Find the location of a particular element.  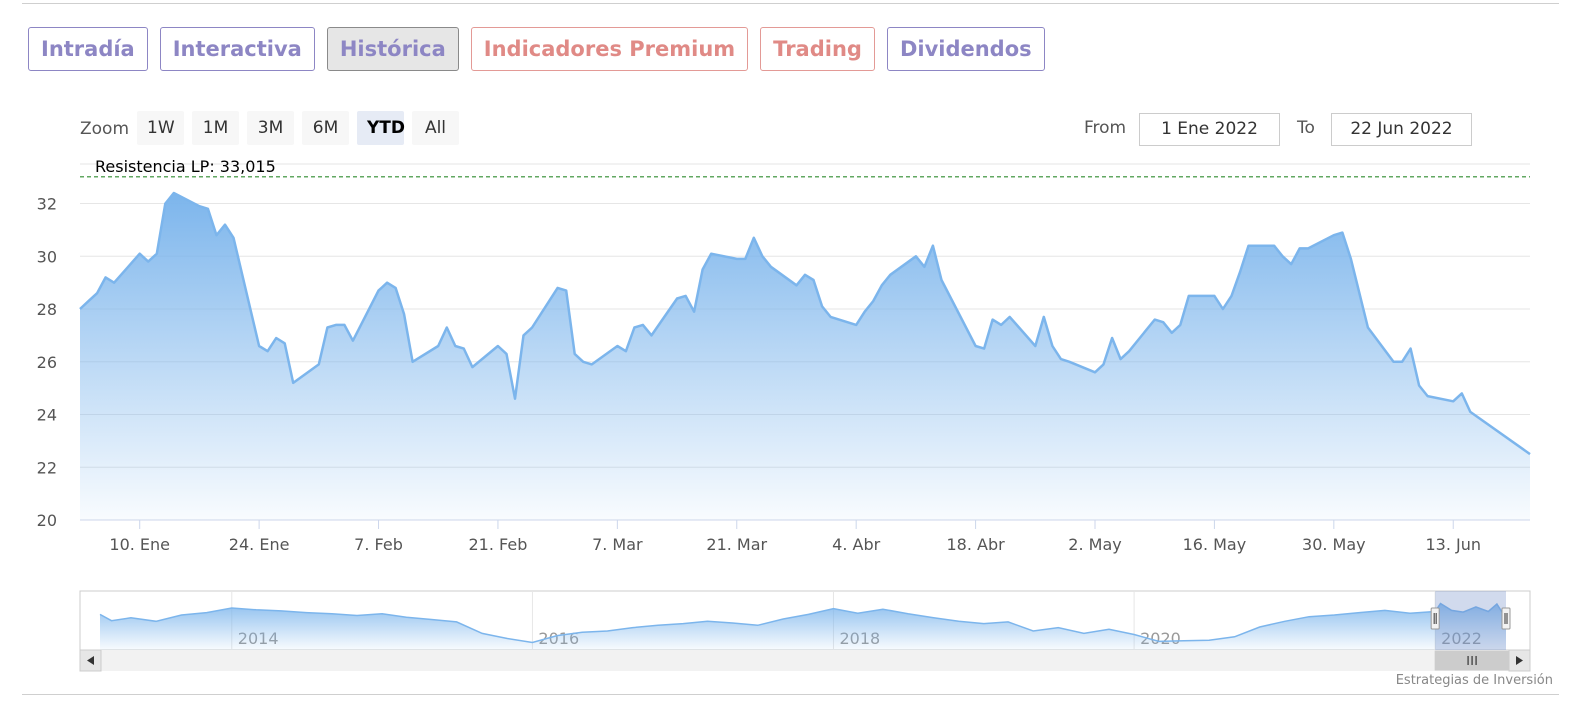

to-date-input: 22 Jun 2022 is located at coordinates (1401, 129).